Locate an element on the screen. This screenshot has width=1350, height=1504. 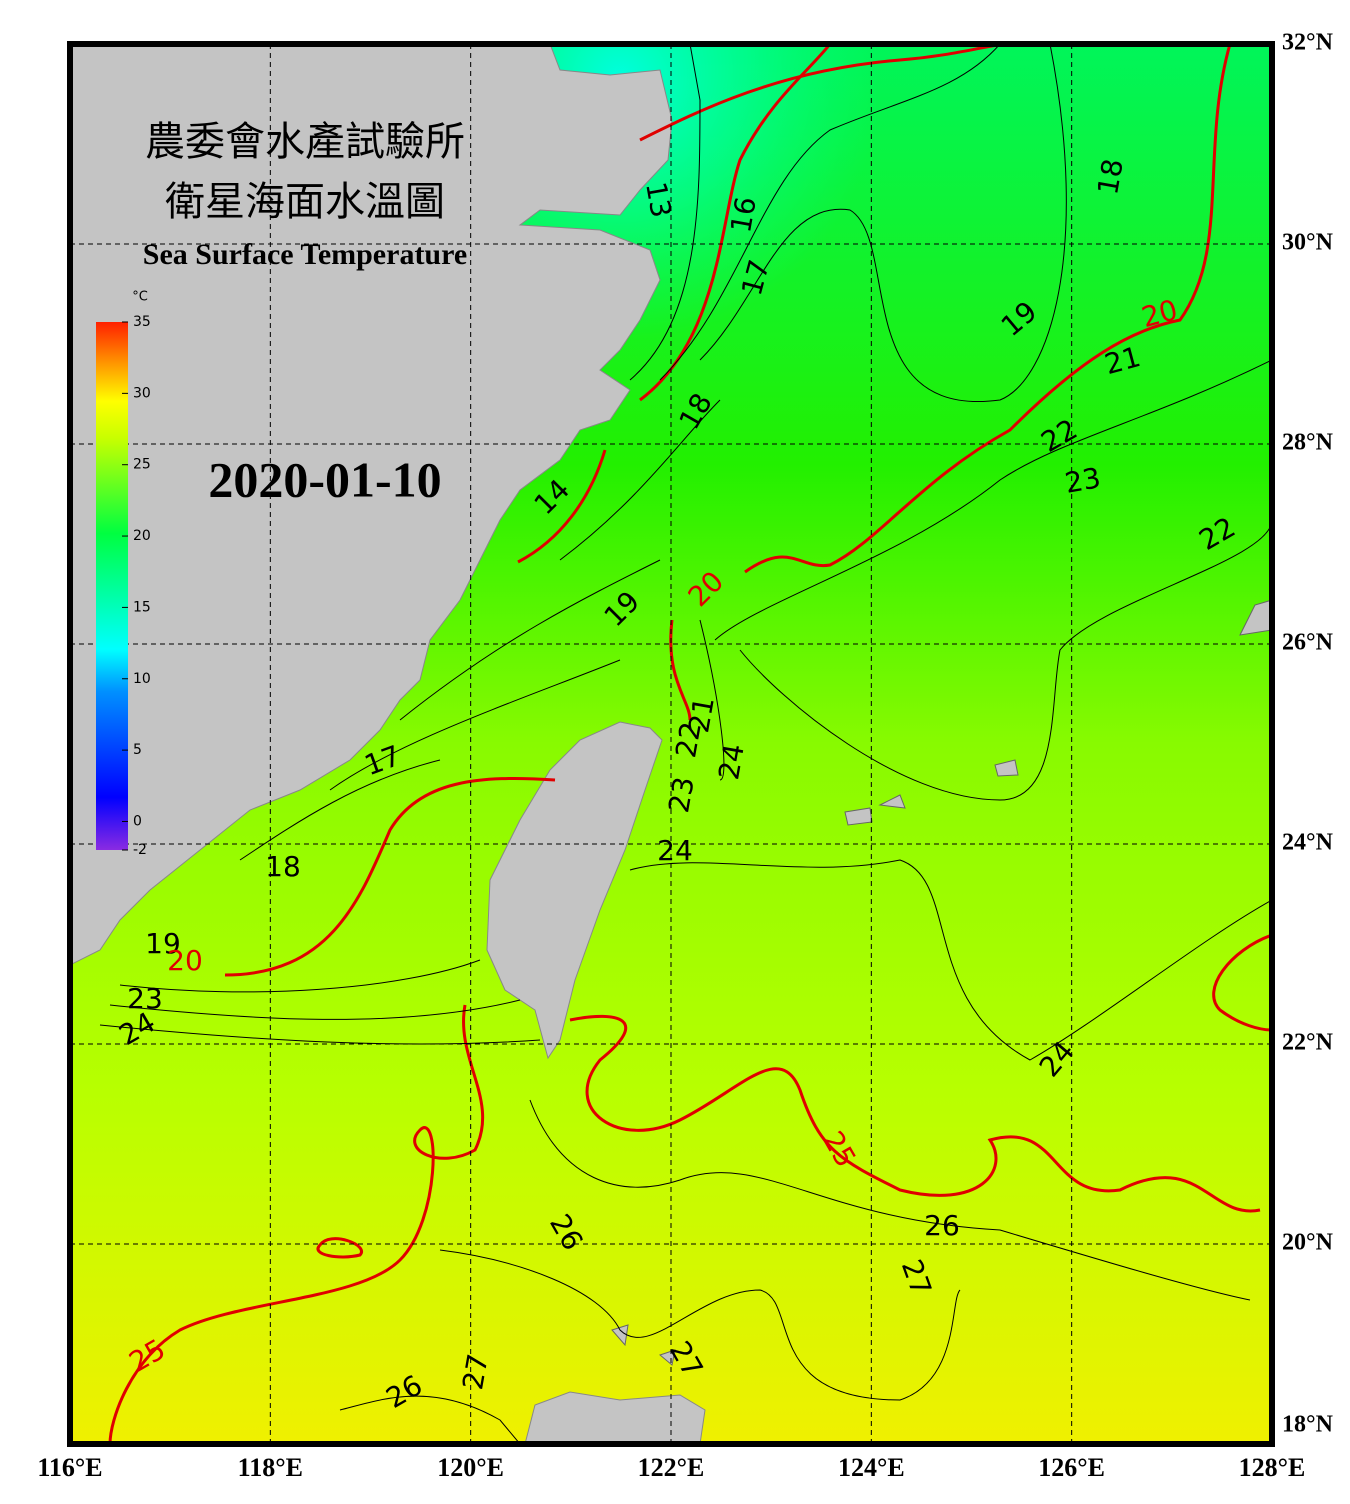
contour-label: 19 is located at coordinates (163, 943).